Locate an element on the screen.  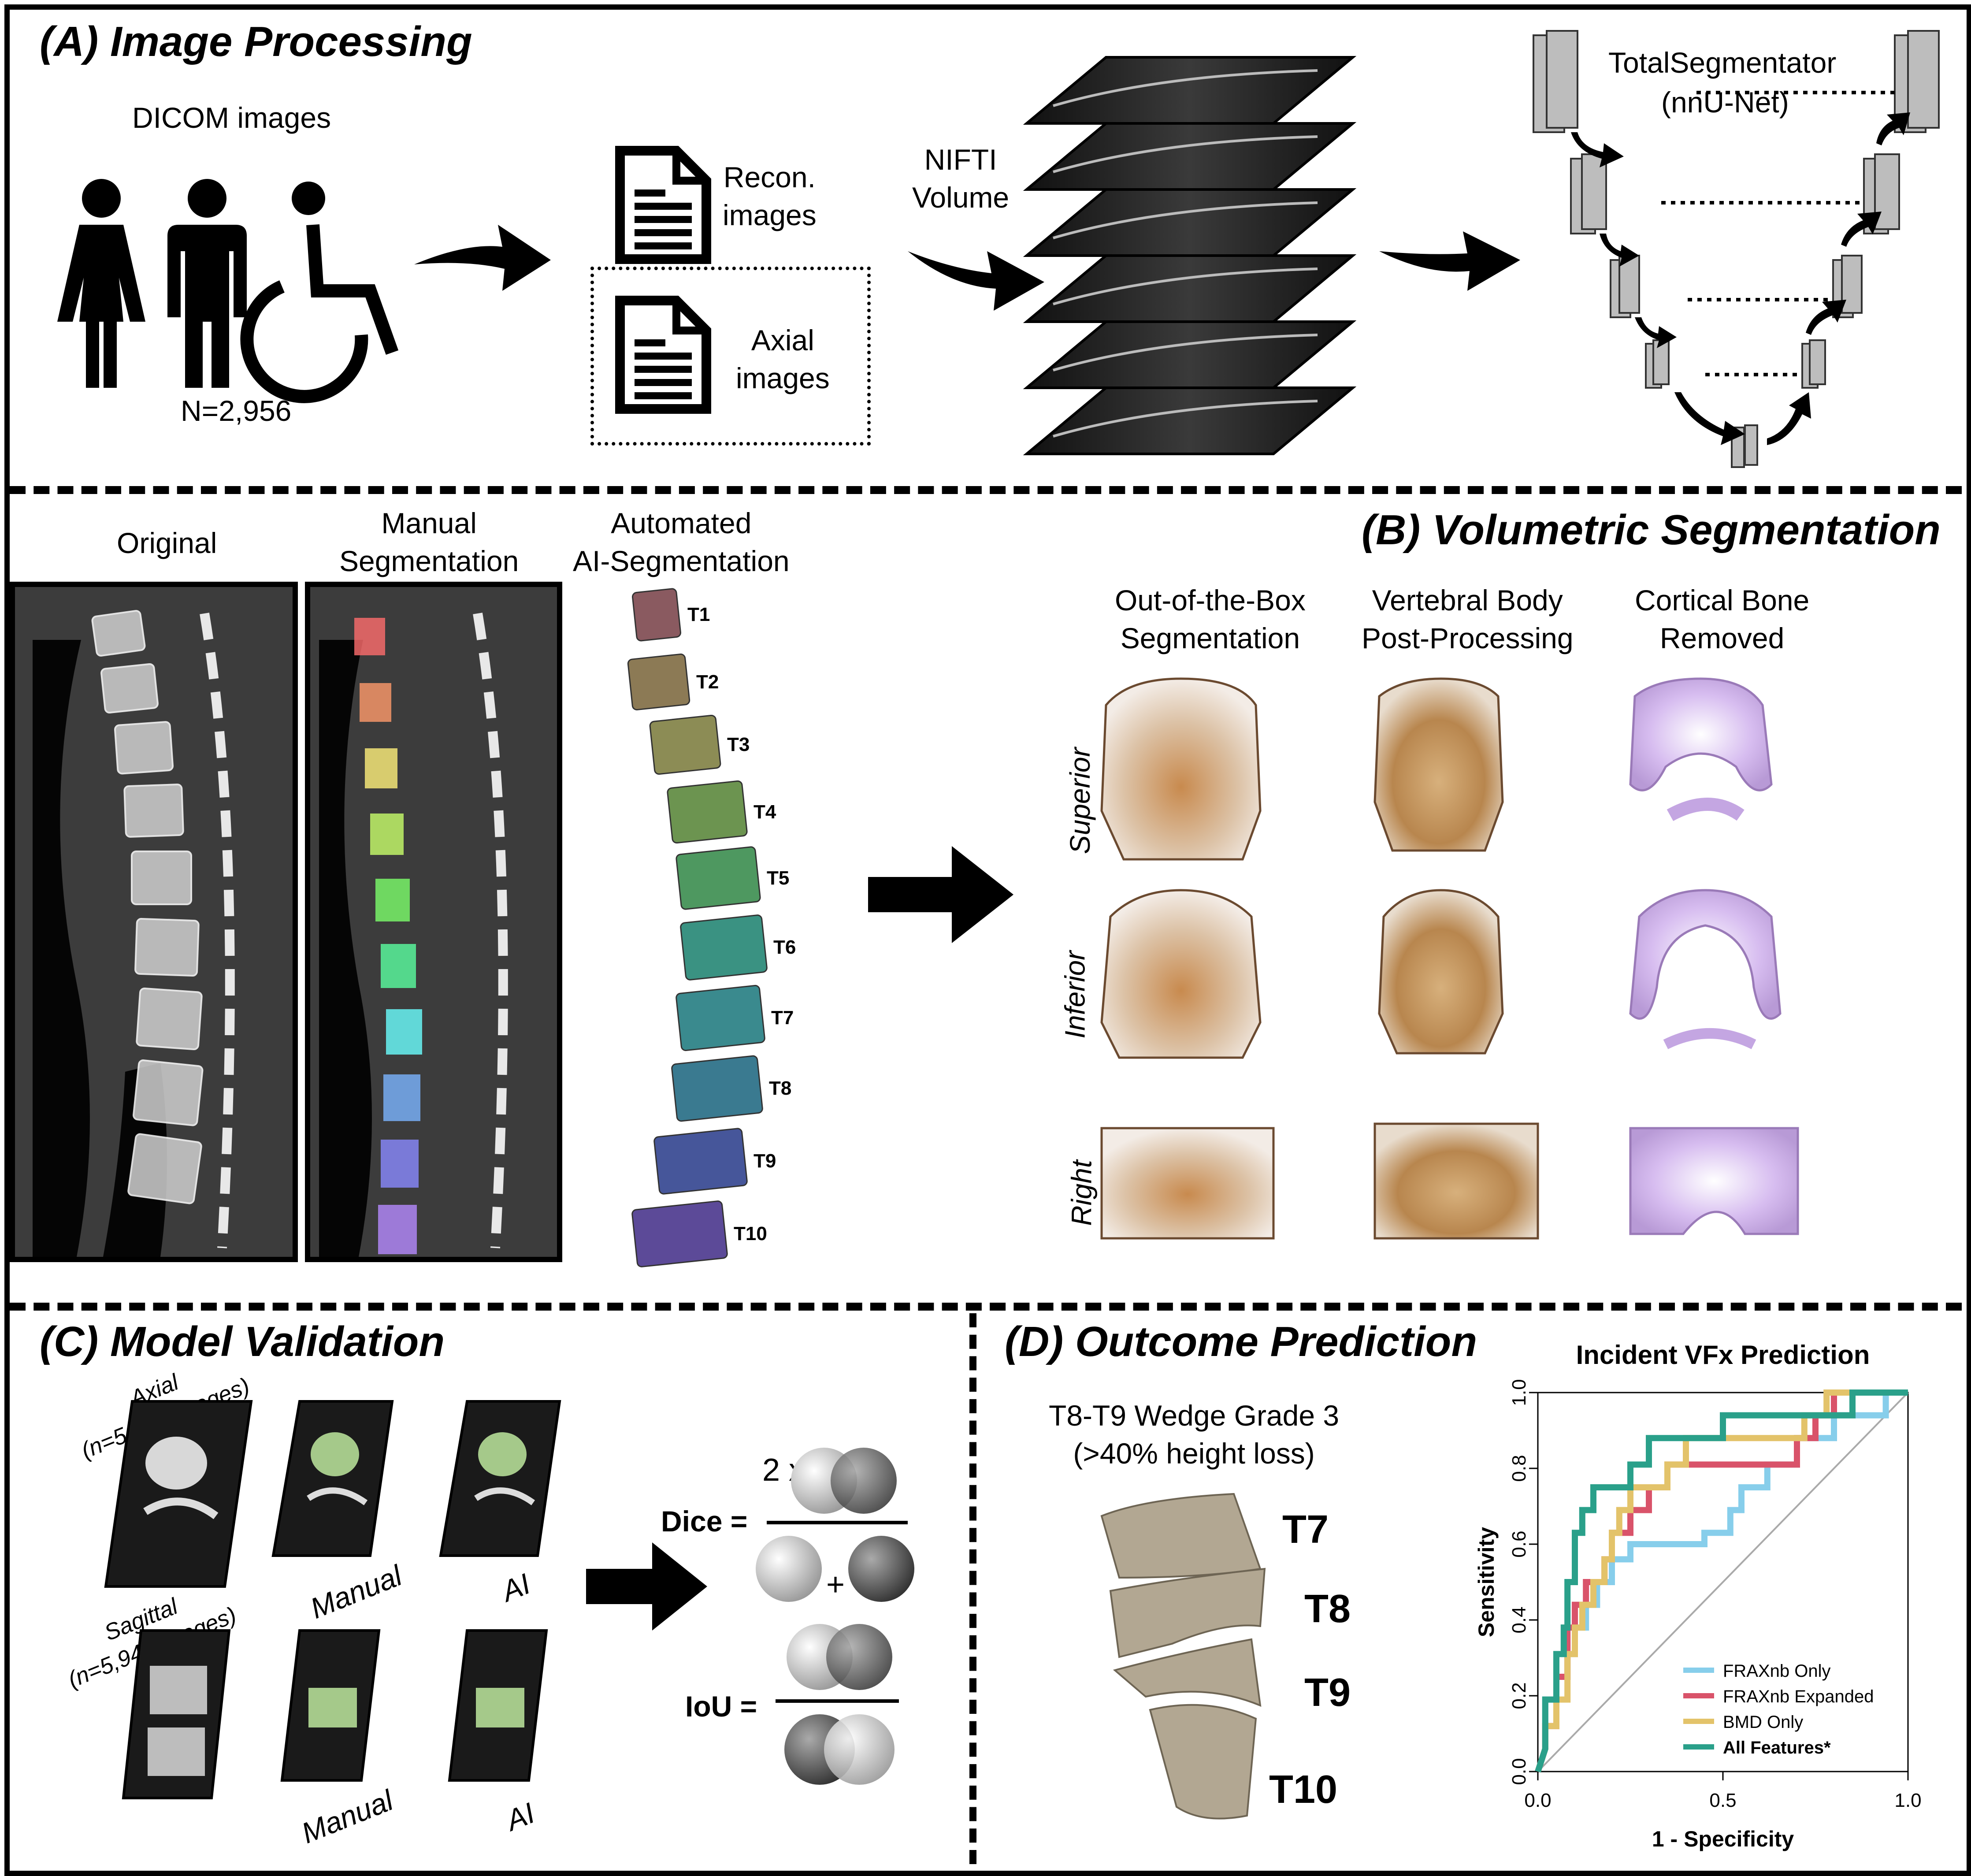
y-axis-label: Sensitivity is located at coordinates (1486, 1582).